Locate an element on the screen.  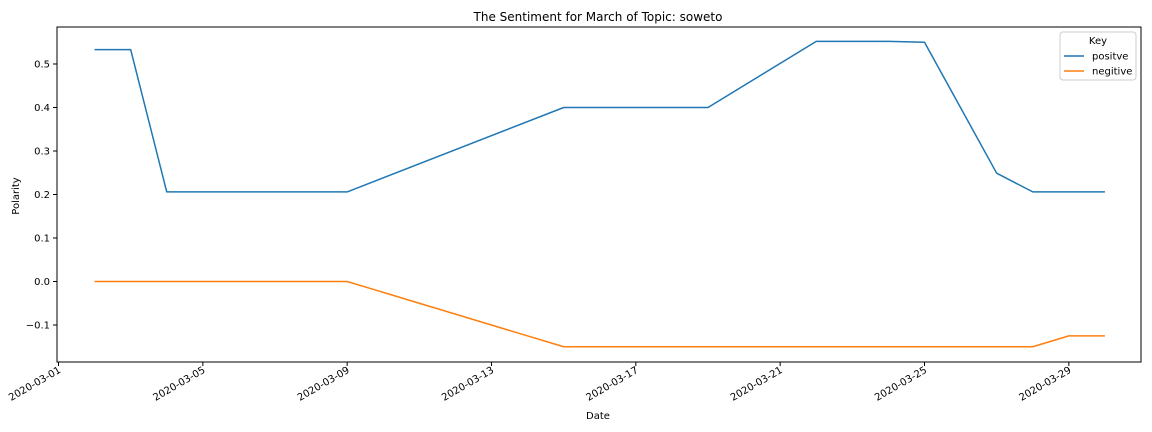
y-tick-label: 0.0 is located at coordinates (42, 282).